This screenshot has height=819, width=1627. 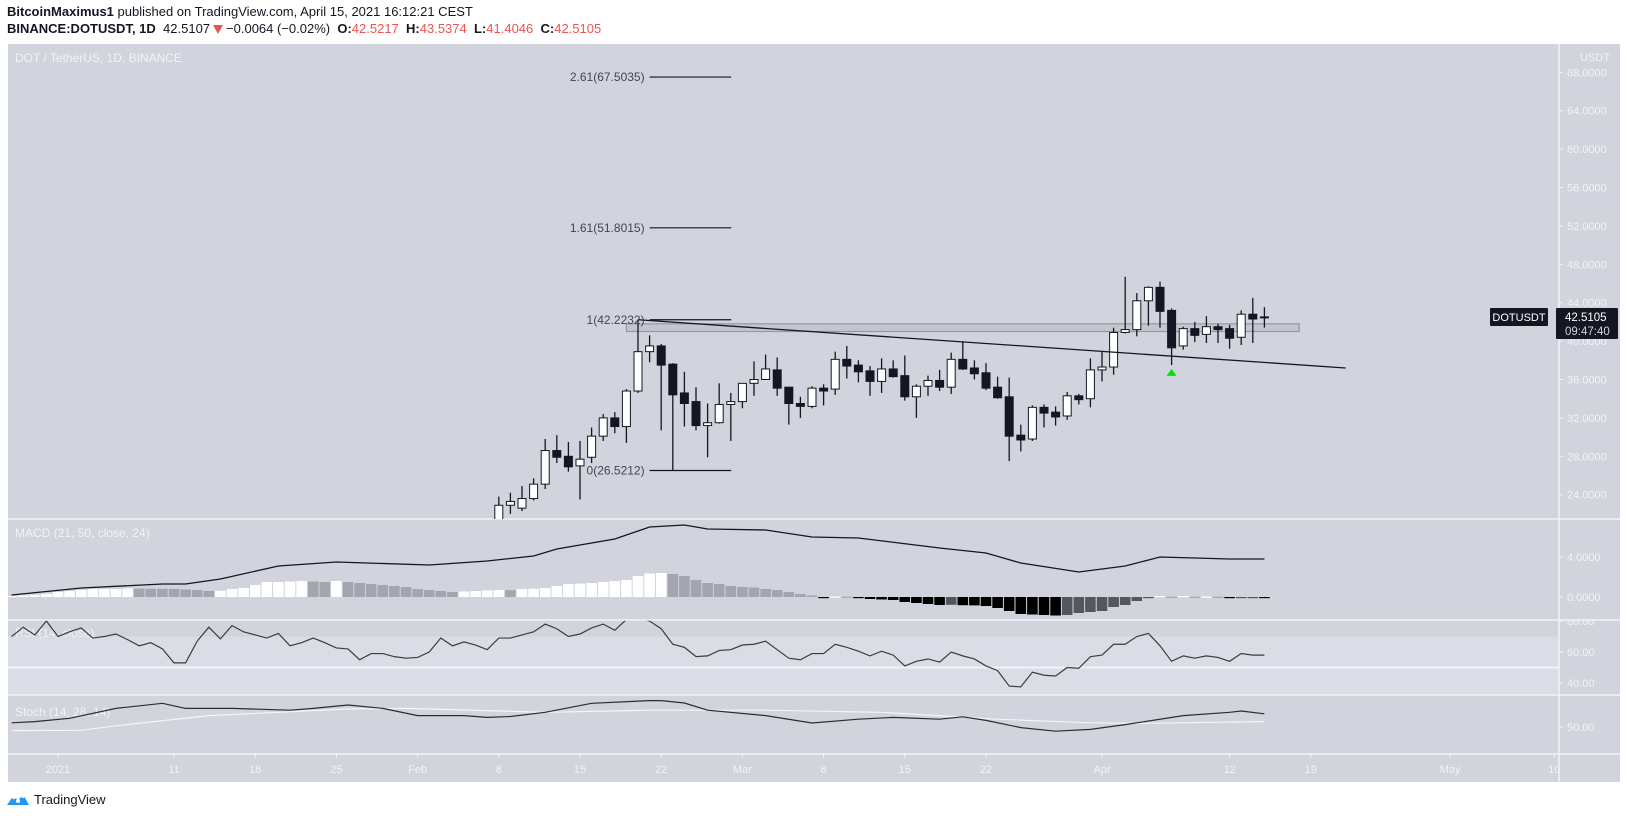 What do you see at coordinates (1587, 332) in the screenshot?
I see `bar-countdown-label: 09:47:40` at bounding box center [1587, 332].